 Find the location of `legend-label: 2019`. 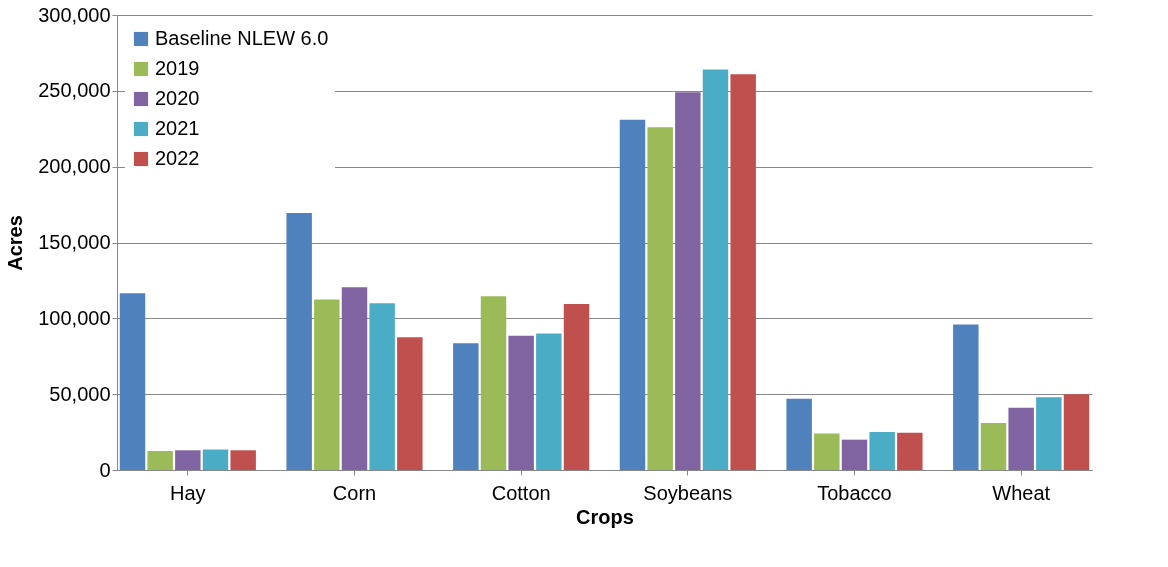

legend-label: 2019 is located at coordinates (177, 68).